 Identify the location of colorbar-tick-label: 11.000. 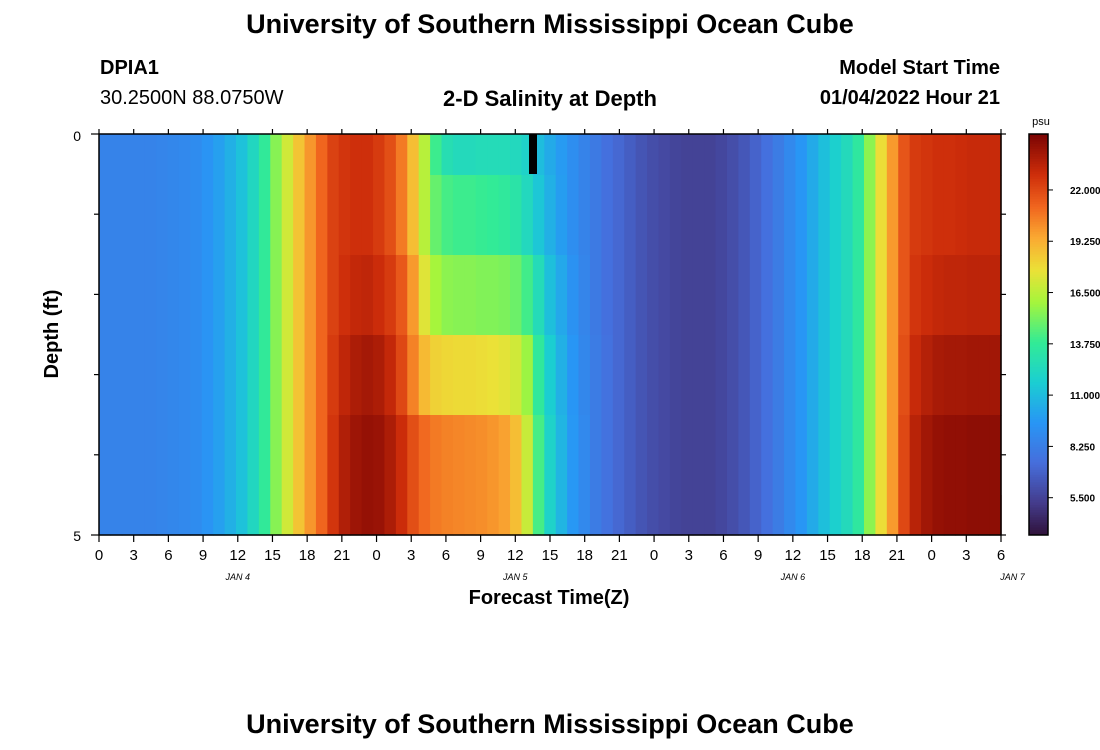
(1085, 396).